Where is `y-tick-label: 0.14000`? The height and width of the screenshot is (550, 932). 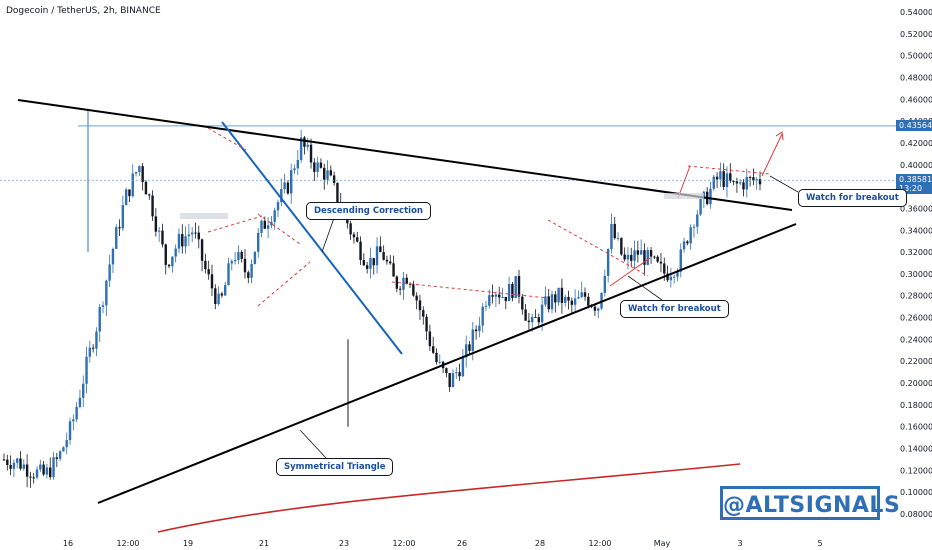
y-tick-label: 0.14000 is located at coordinates (916, 449).